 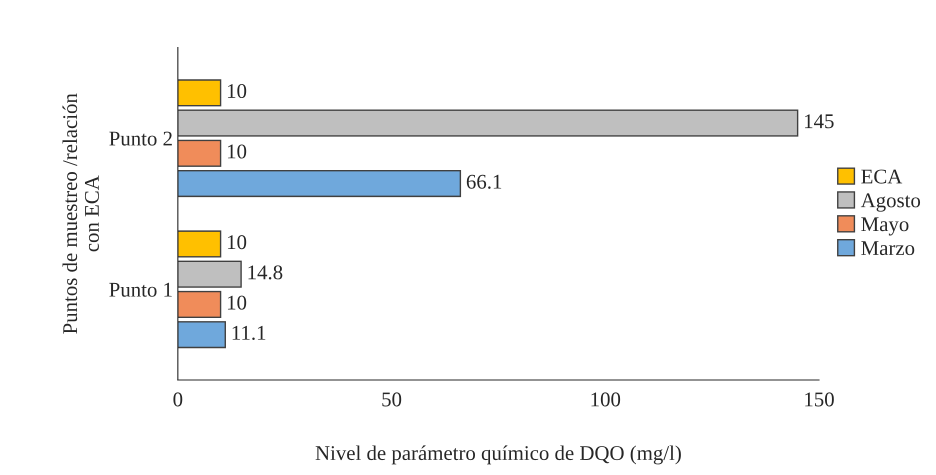 What do you see at coordinates (890, 202) in the screenshot?
I see `legend-label: Agosto` at bounding box center [890, 202].